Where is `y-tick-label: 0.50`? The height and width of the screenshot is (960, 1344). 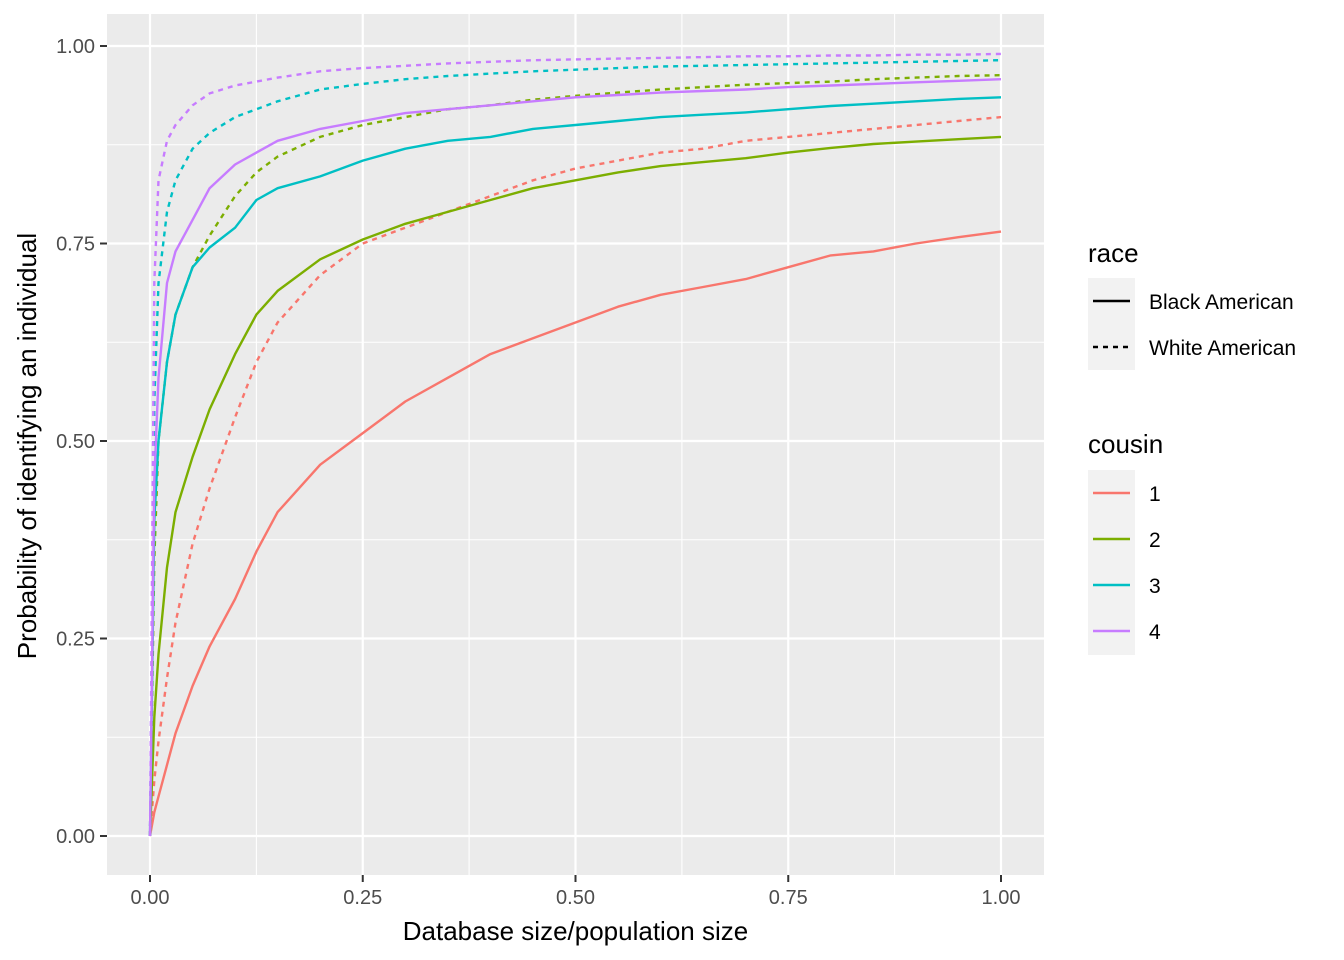 y-tick-label: 0.50 is located at coordinates (75, 442).